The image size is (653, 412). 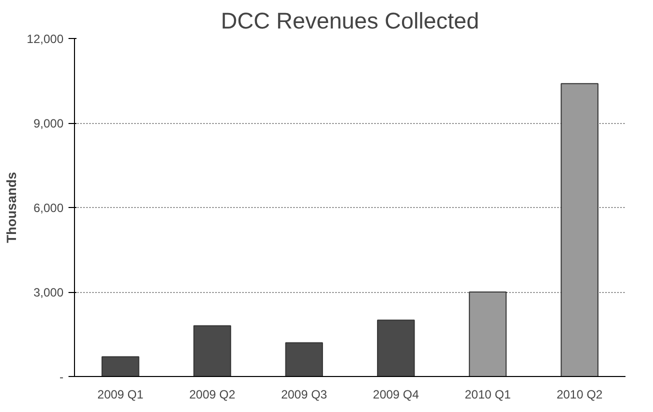 I want to click on x-tick-label: 2009 Q4, so click(x=396, y=395).